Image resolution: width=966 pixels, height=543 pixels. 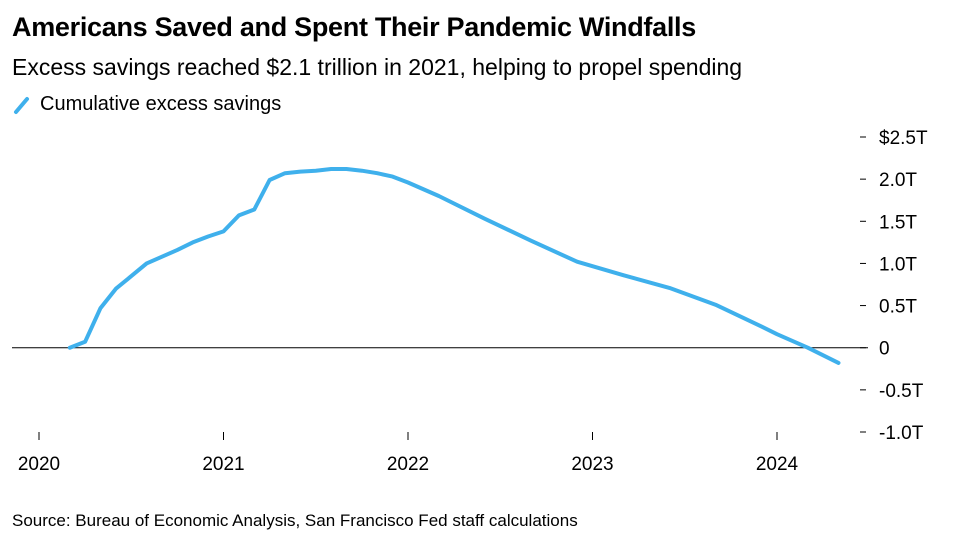 What do you see at coordinates (898, 222) in the screenshot?
I see `y-tick-label: 1.5T` at bounding box center [898, 222].